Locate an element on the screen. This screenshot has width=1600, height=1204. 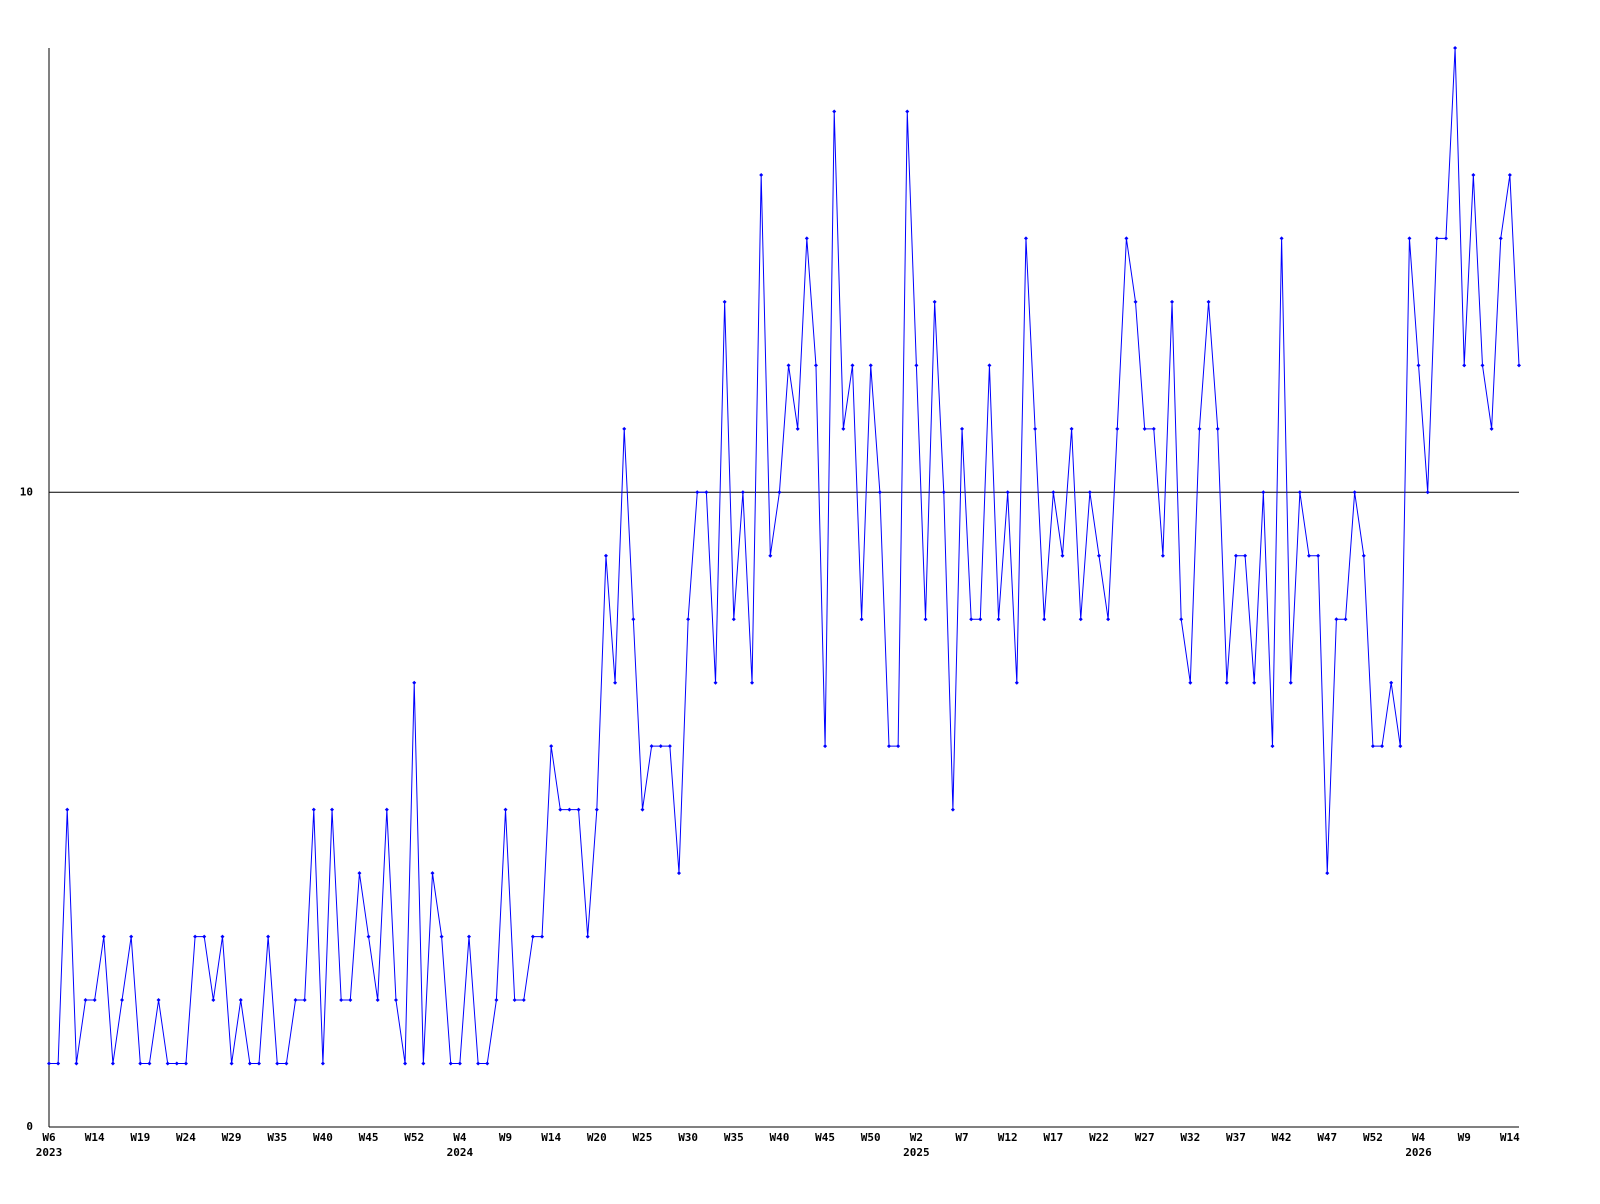
x-tick-label: W32 is located at coordinates (1190, 1137).